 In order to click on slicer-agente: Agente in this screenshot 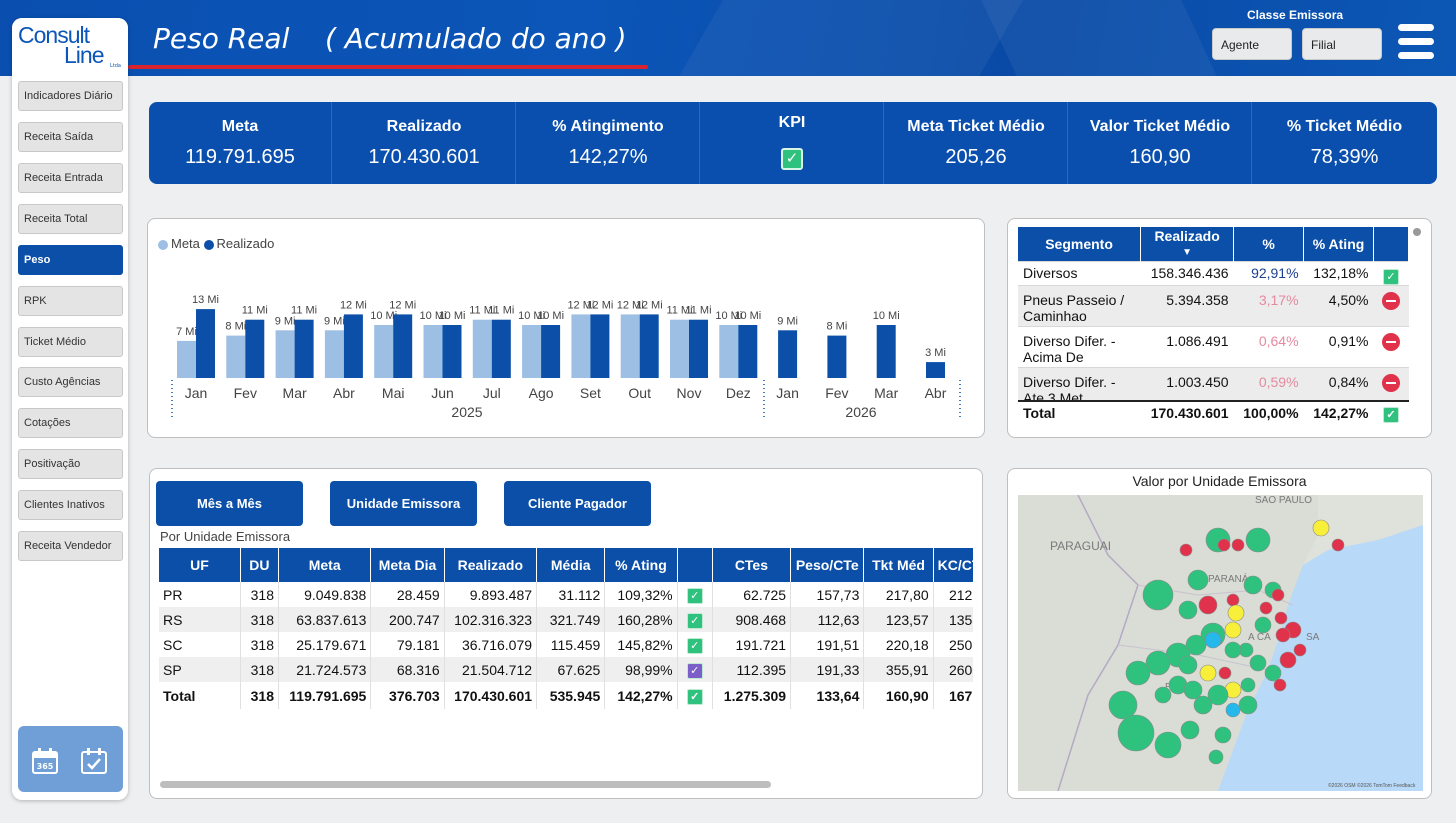, I will do `click(1252, 44)`.